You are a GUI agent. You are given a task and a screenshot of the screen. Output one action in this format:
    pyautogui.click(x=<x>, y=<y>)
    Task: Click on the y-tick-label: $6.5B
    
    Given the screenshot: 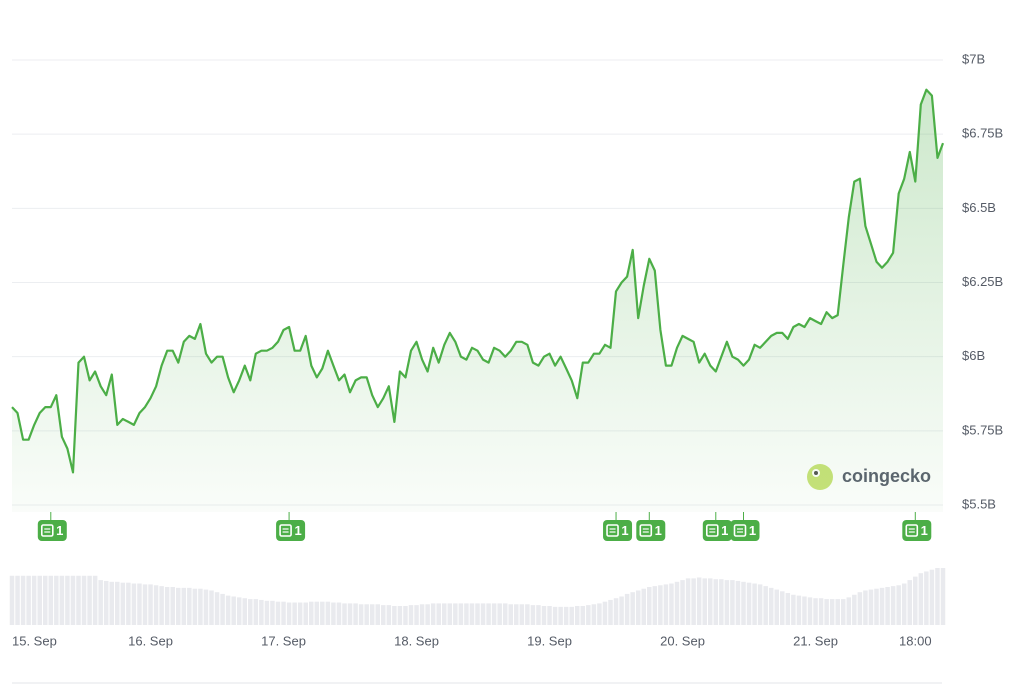 What is the action you would take?
    pyautogui.click(x=979, y=207)
    